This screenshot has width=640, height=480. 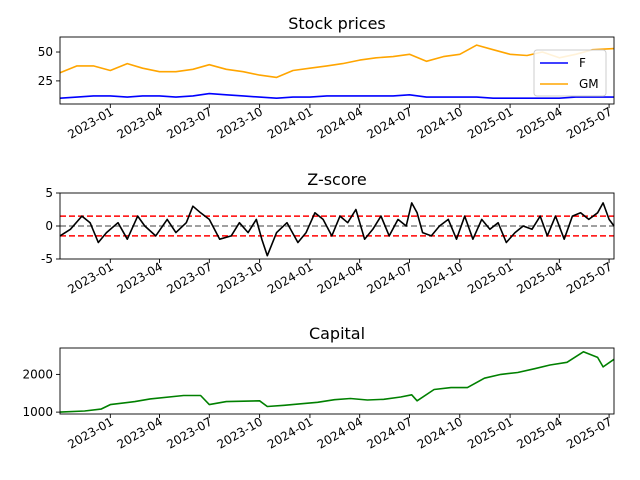 I want to click on z-score-y-tick-label: -5, so click(x=47, y=259).